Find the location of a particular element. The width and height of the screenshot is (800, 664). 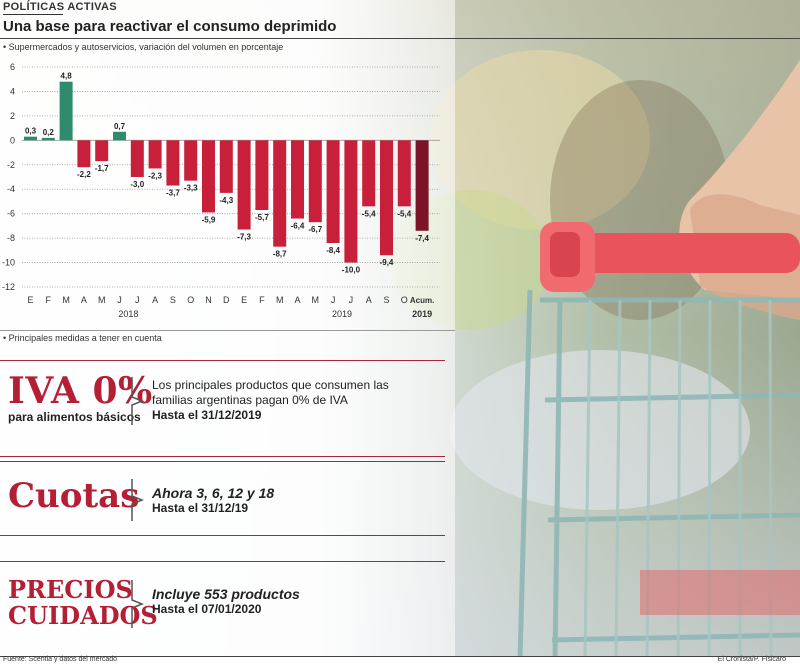

bar-value-label: -5,9 is located at coordinates (209, 219).